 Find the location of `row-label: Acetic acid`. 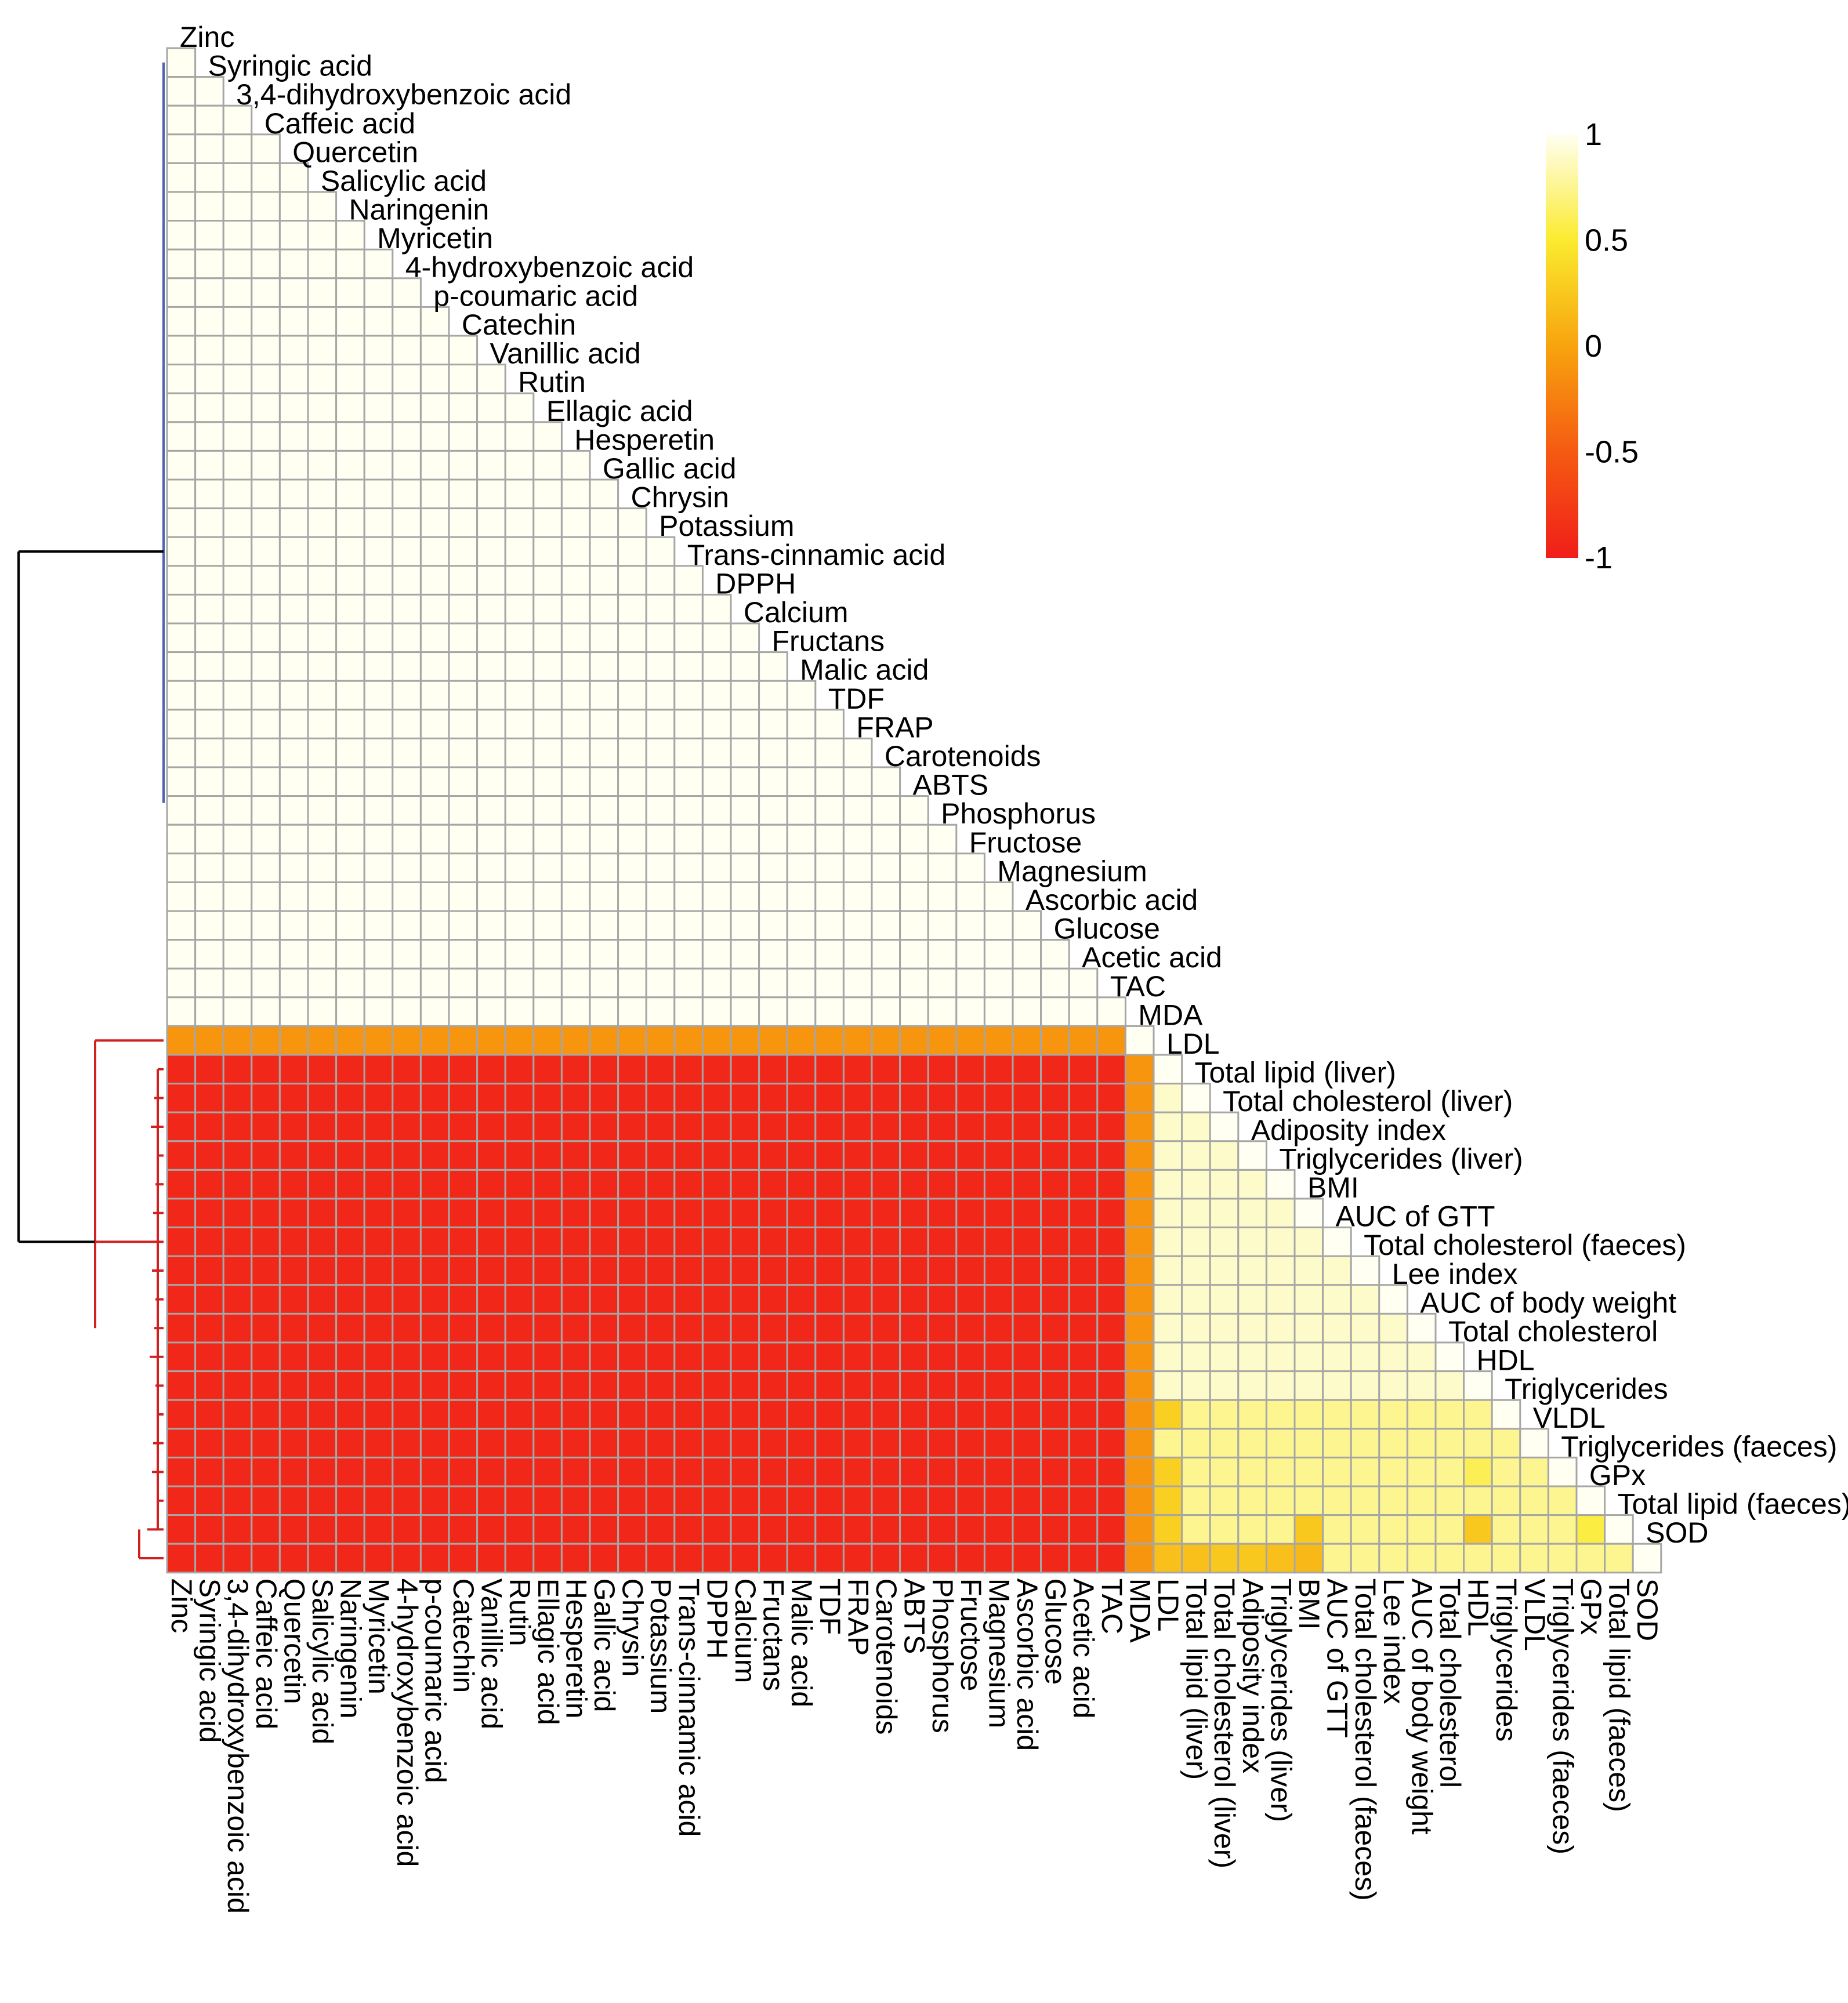

row-label: Acetic acid is located at coordinates (1152, 957).